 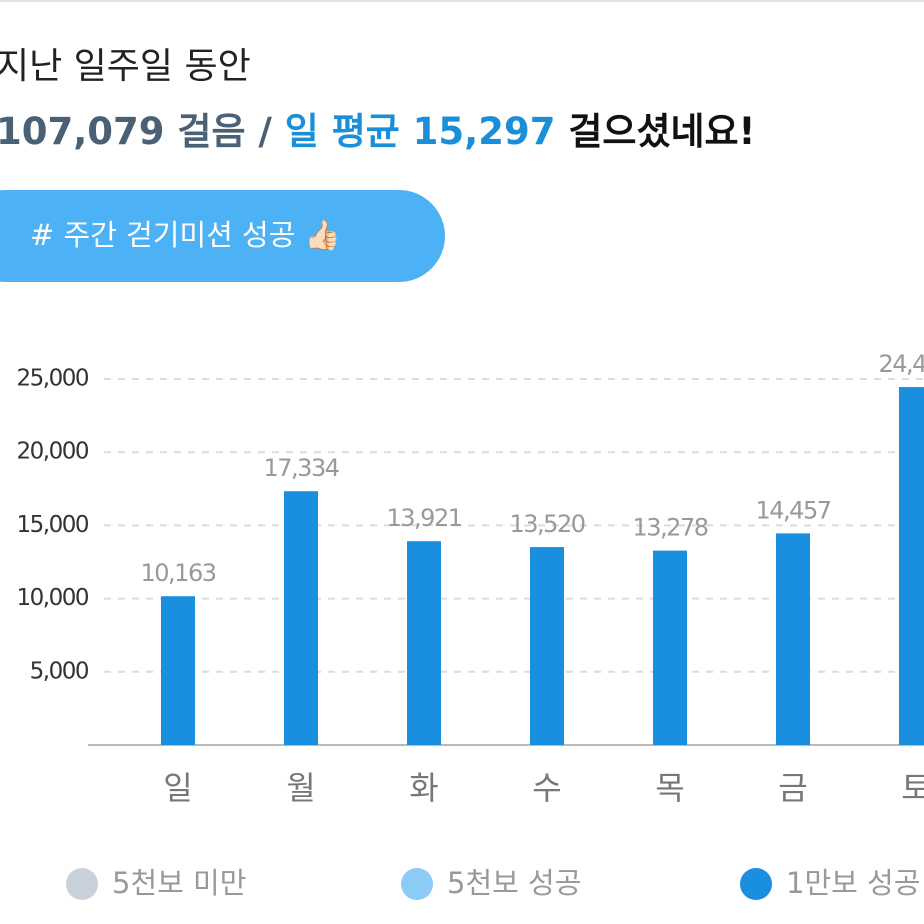 I want to click on x-tick-label: 토, so click(x=912, y=788).